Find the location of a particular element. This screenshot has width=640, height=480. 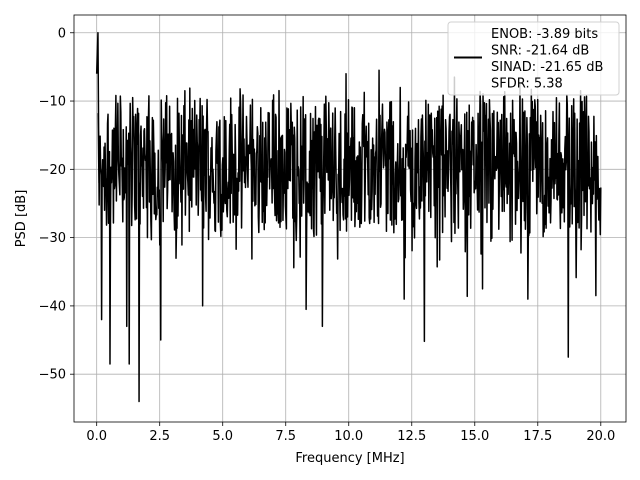

x-tick-label: 7.5 is located at coordinates (285, 436).